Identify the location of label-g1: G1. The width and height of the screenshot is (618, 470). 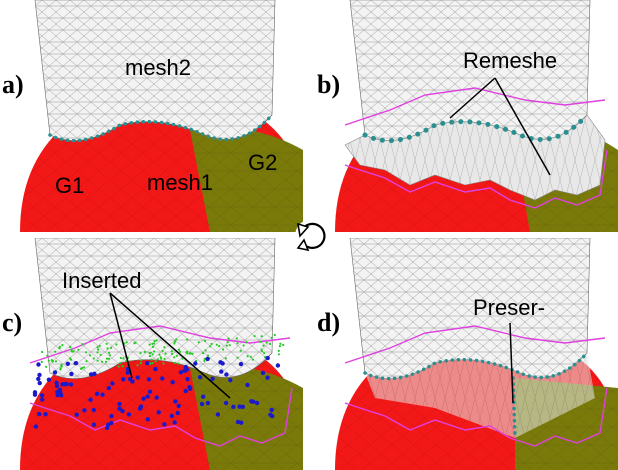
(69, 185).